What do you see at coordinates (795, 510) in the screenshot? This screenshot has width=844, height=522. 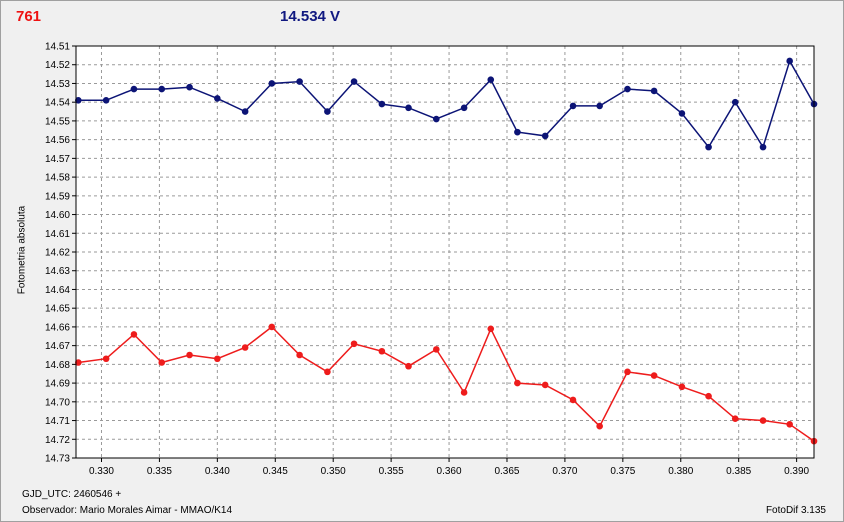 I see `version-label: FotoDif 3.135` at bounding box center [795, 510].